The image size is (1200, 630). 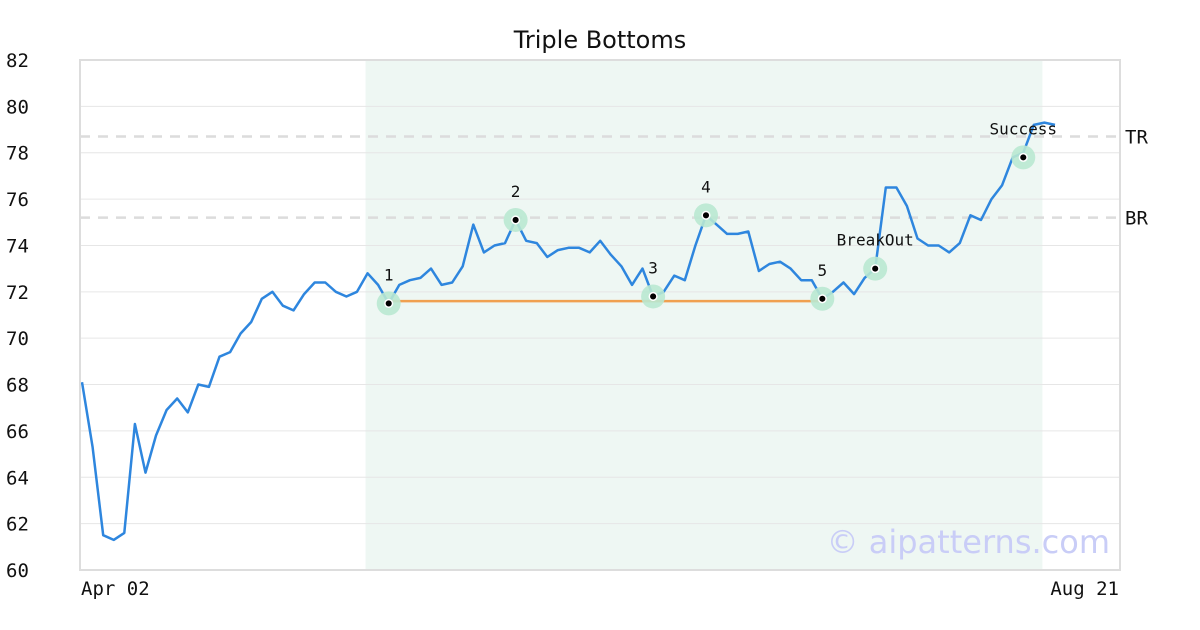 I want to click on y-tick-label: 60, so click(x=17, y=571).